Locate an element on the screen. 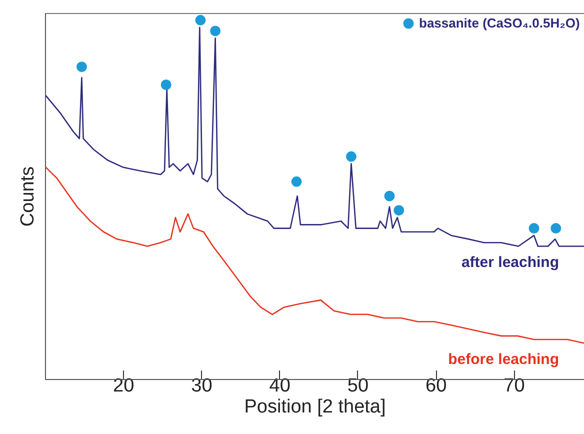 The width and height of the screenshot is (584, 434). series-label: before leaching is located at coordinates (503, 359).